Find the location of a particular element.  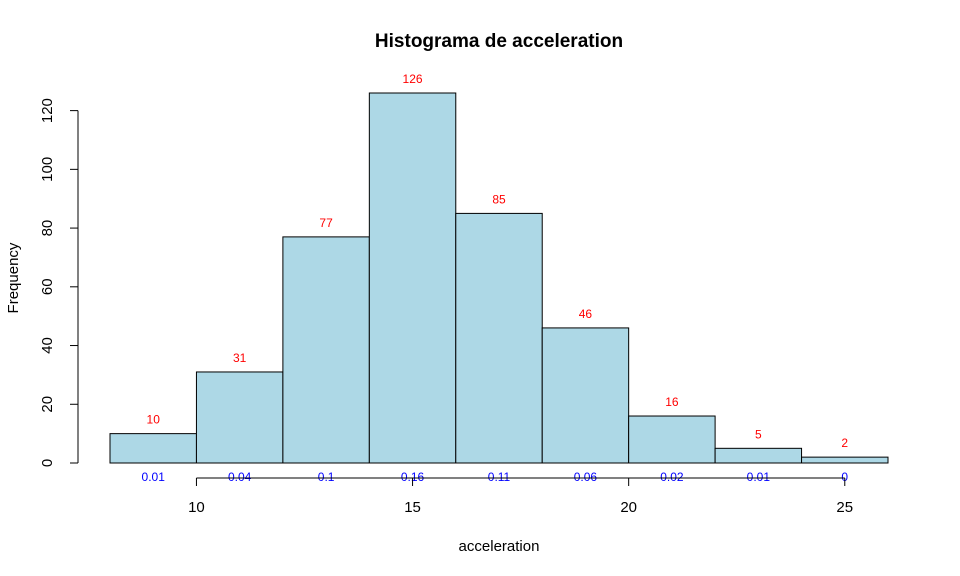

bar-count-label: 16 is located at coordinates (672, 402).